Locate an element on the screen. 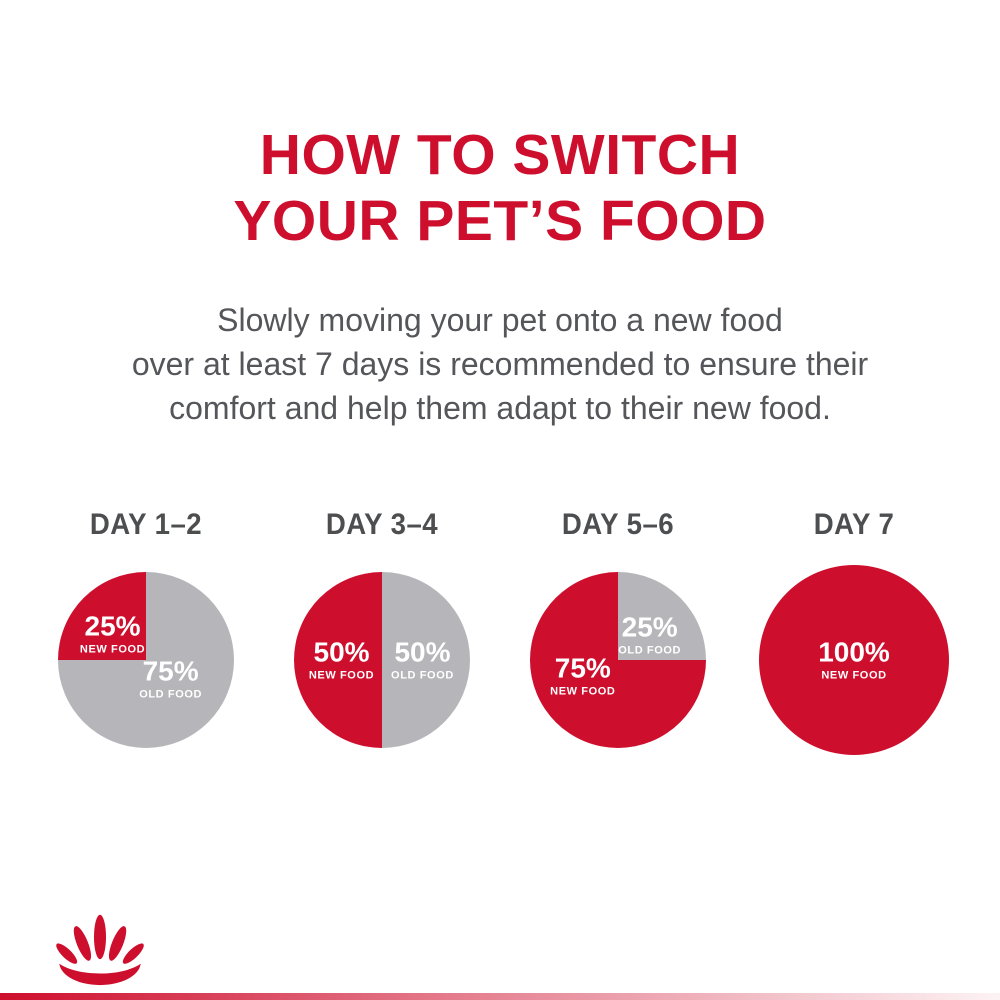  chart-column-day-3-4: DAY 3–4 50% NEW FOOD 50% OLD FOOD is located at coordinates (382, 631).